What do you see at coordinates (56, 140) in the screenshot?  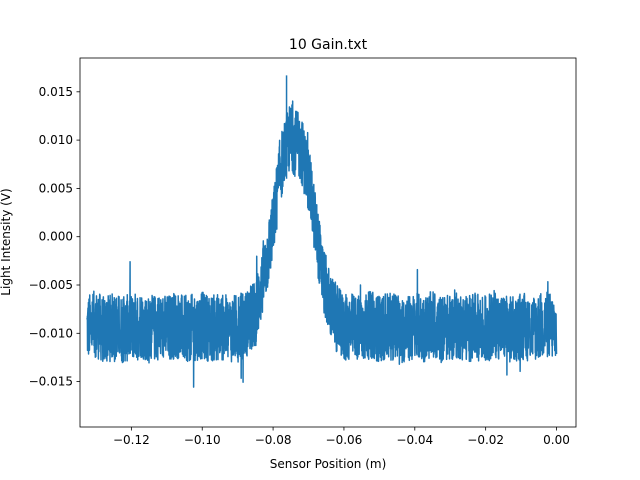 I see `y-tick-label: 0.010` at bounding box center [56, 140].